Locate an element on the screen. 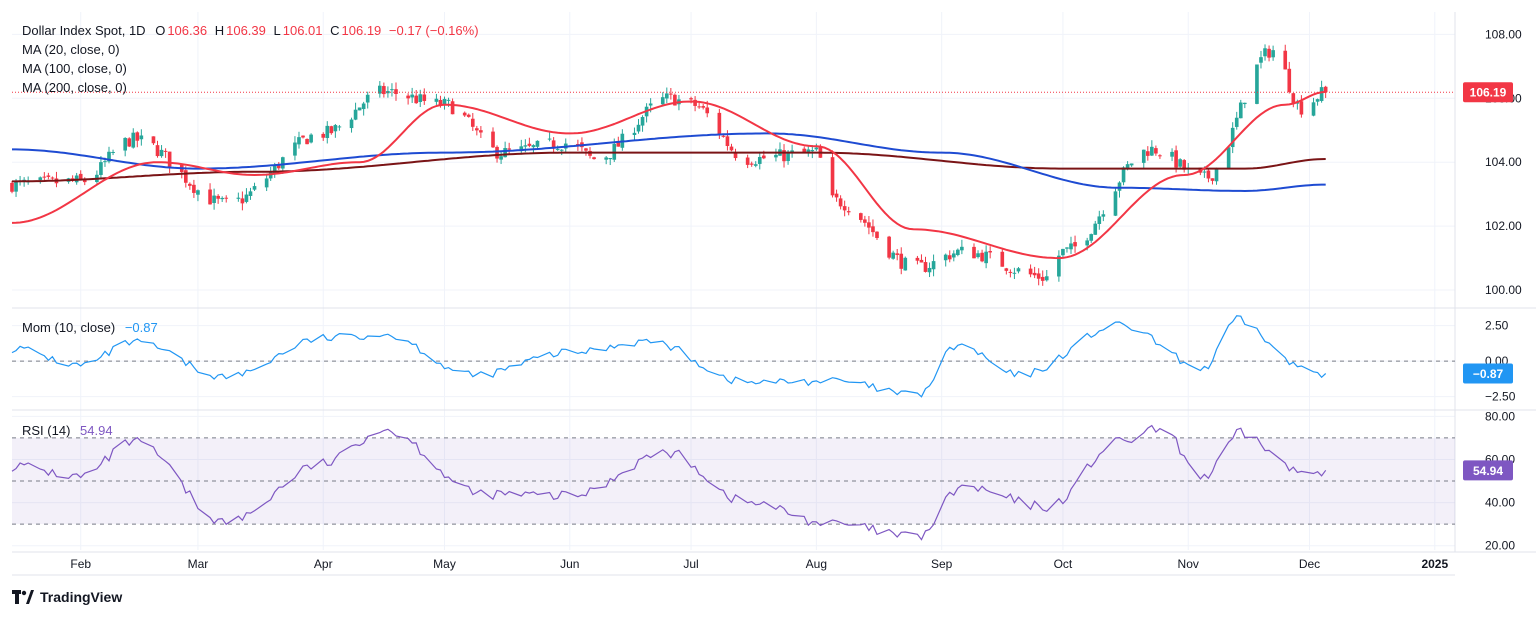 The image size is (1536, 618). tradingview-logo: TradingView is located at coordinates (67, 597).